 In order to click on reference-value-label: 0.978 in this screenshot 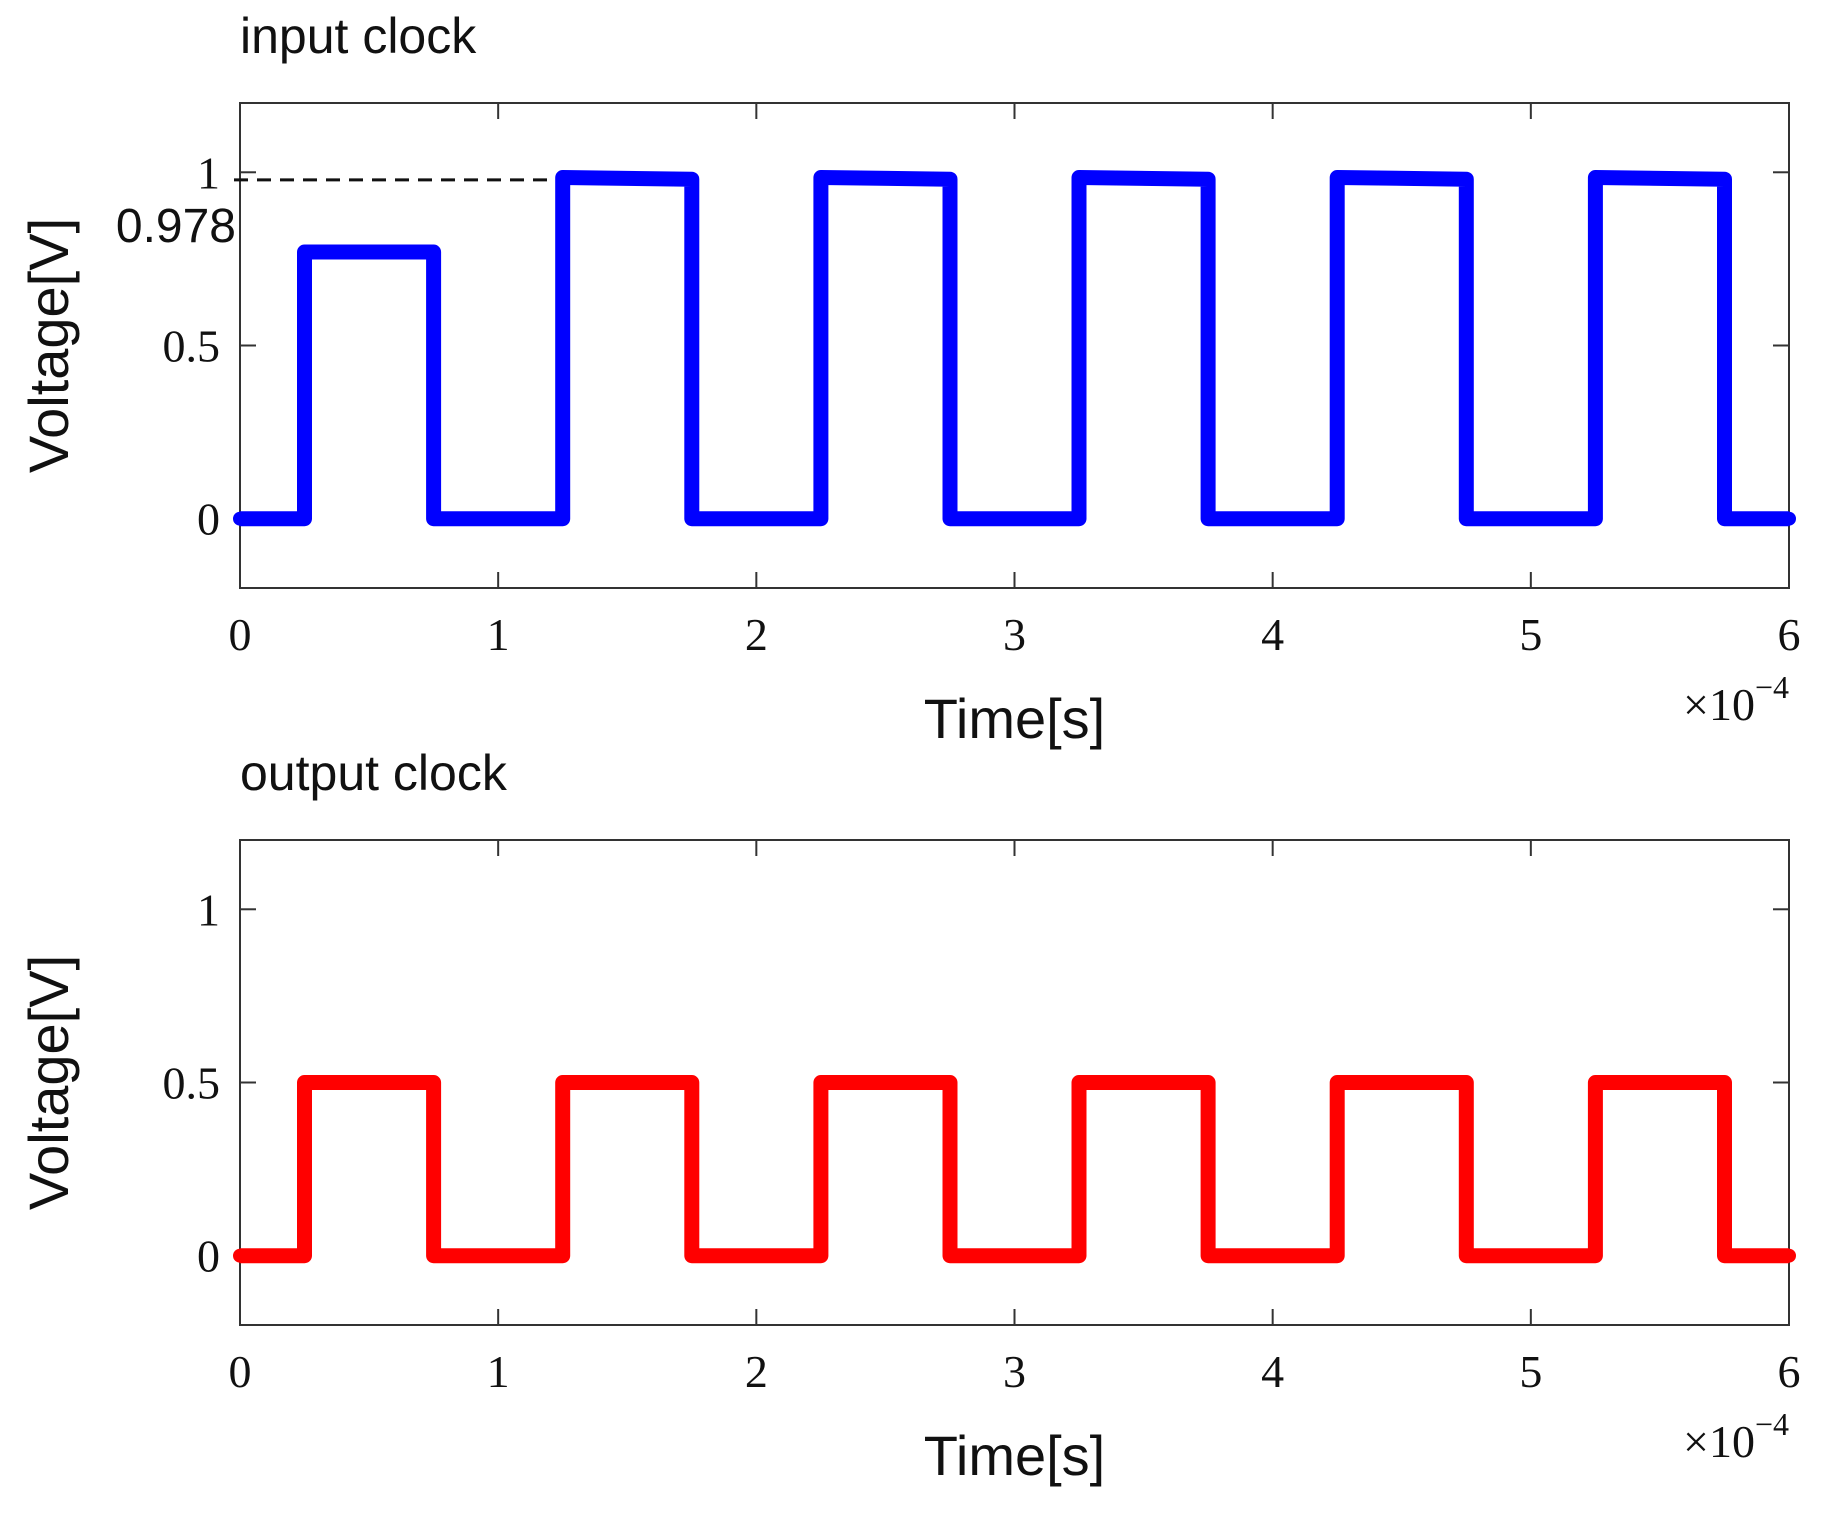, I will do `click(176, 226)`.